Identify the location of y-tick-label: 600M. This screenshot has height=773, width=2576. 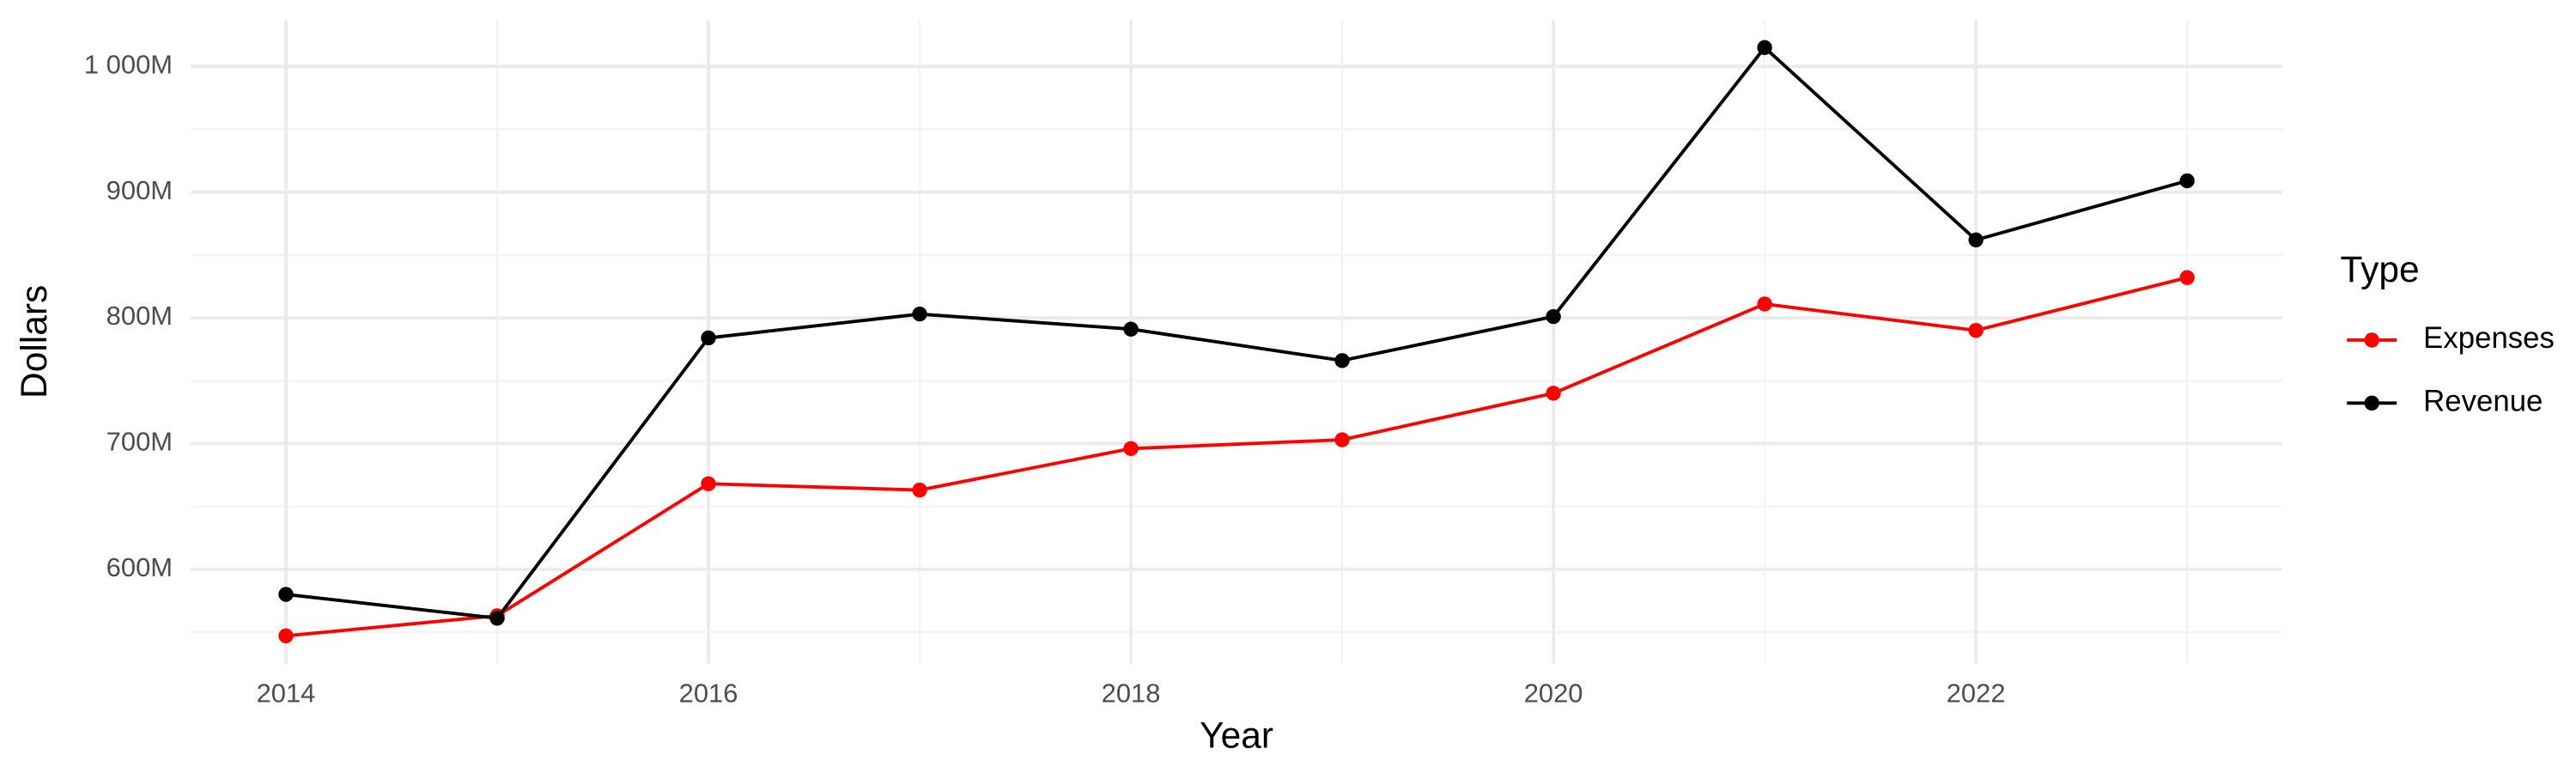
(139, 567).